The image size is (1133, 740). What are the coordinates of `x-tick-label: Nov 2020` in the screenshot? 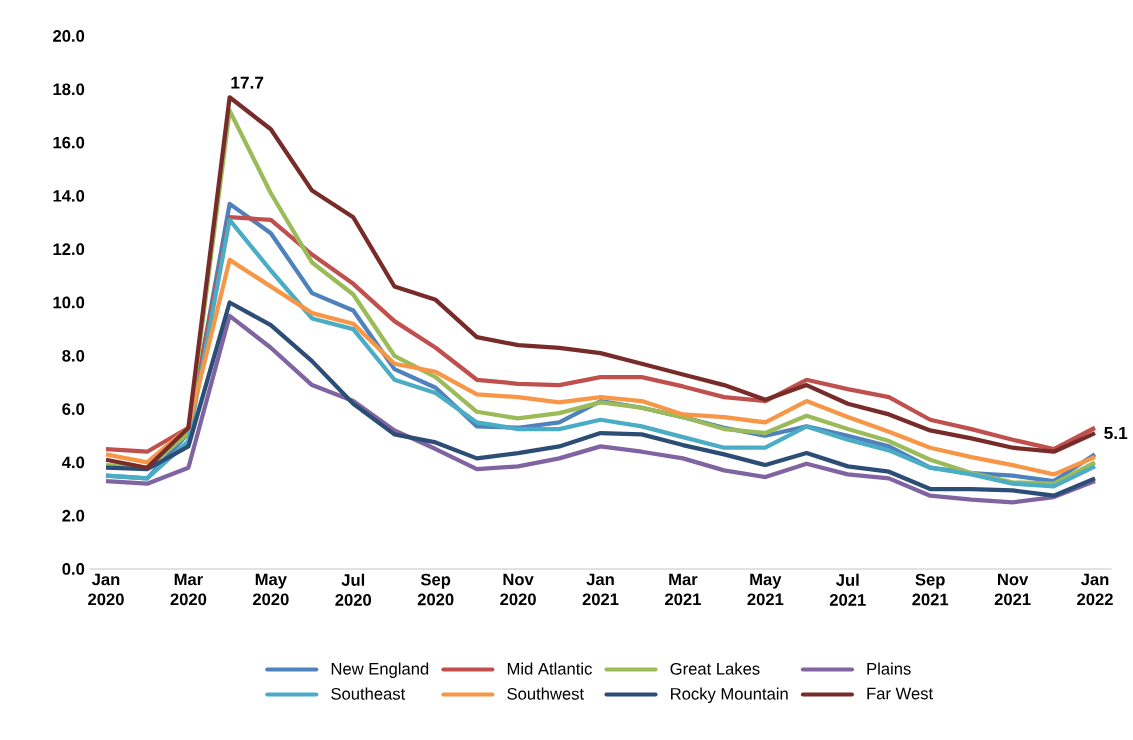 It's located at (518, 589).